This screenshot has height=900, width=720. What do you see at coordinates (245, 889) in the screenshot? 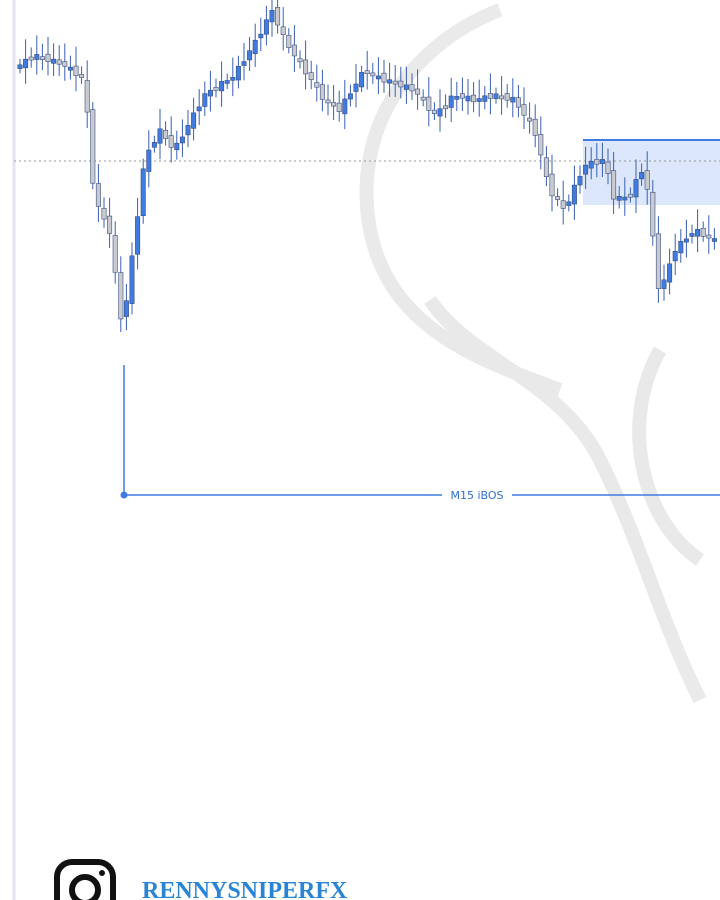
I see `brand-handle: RENNYSNIPERFX` at bounding box center [245, 889].